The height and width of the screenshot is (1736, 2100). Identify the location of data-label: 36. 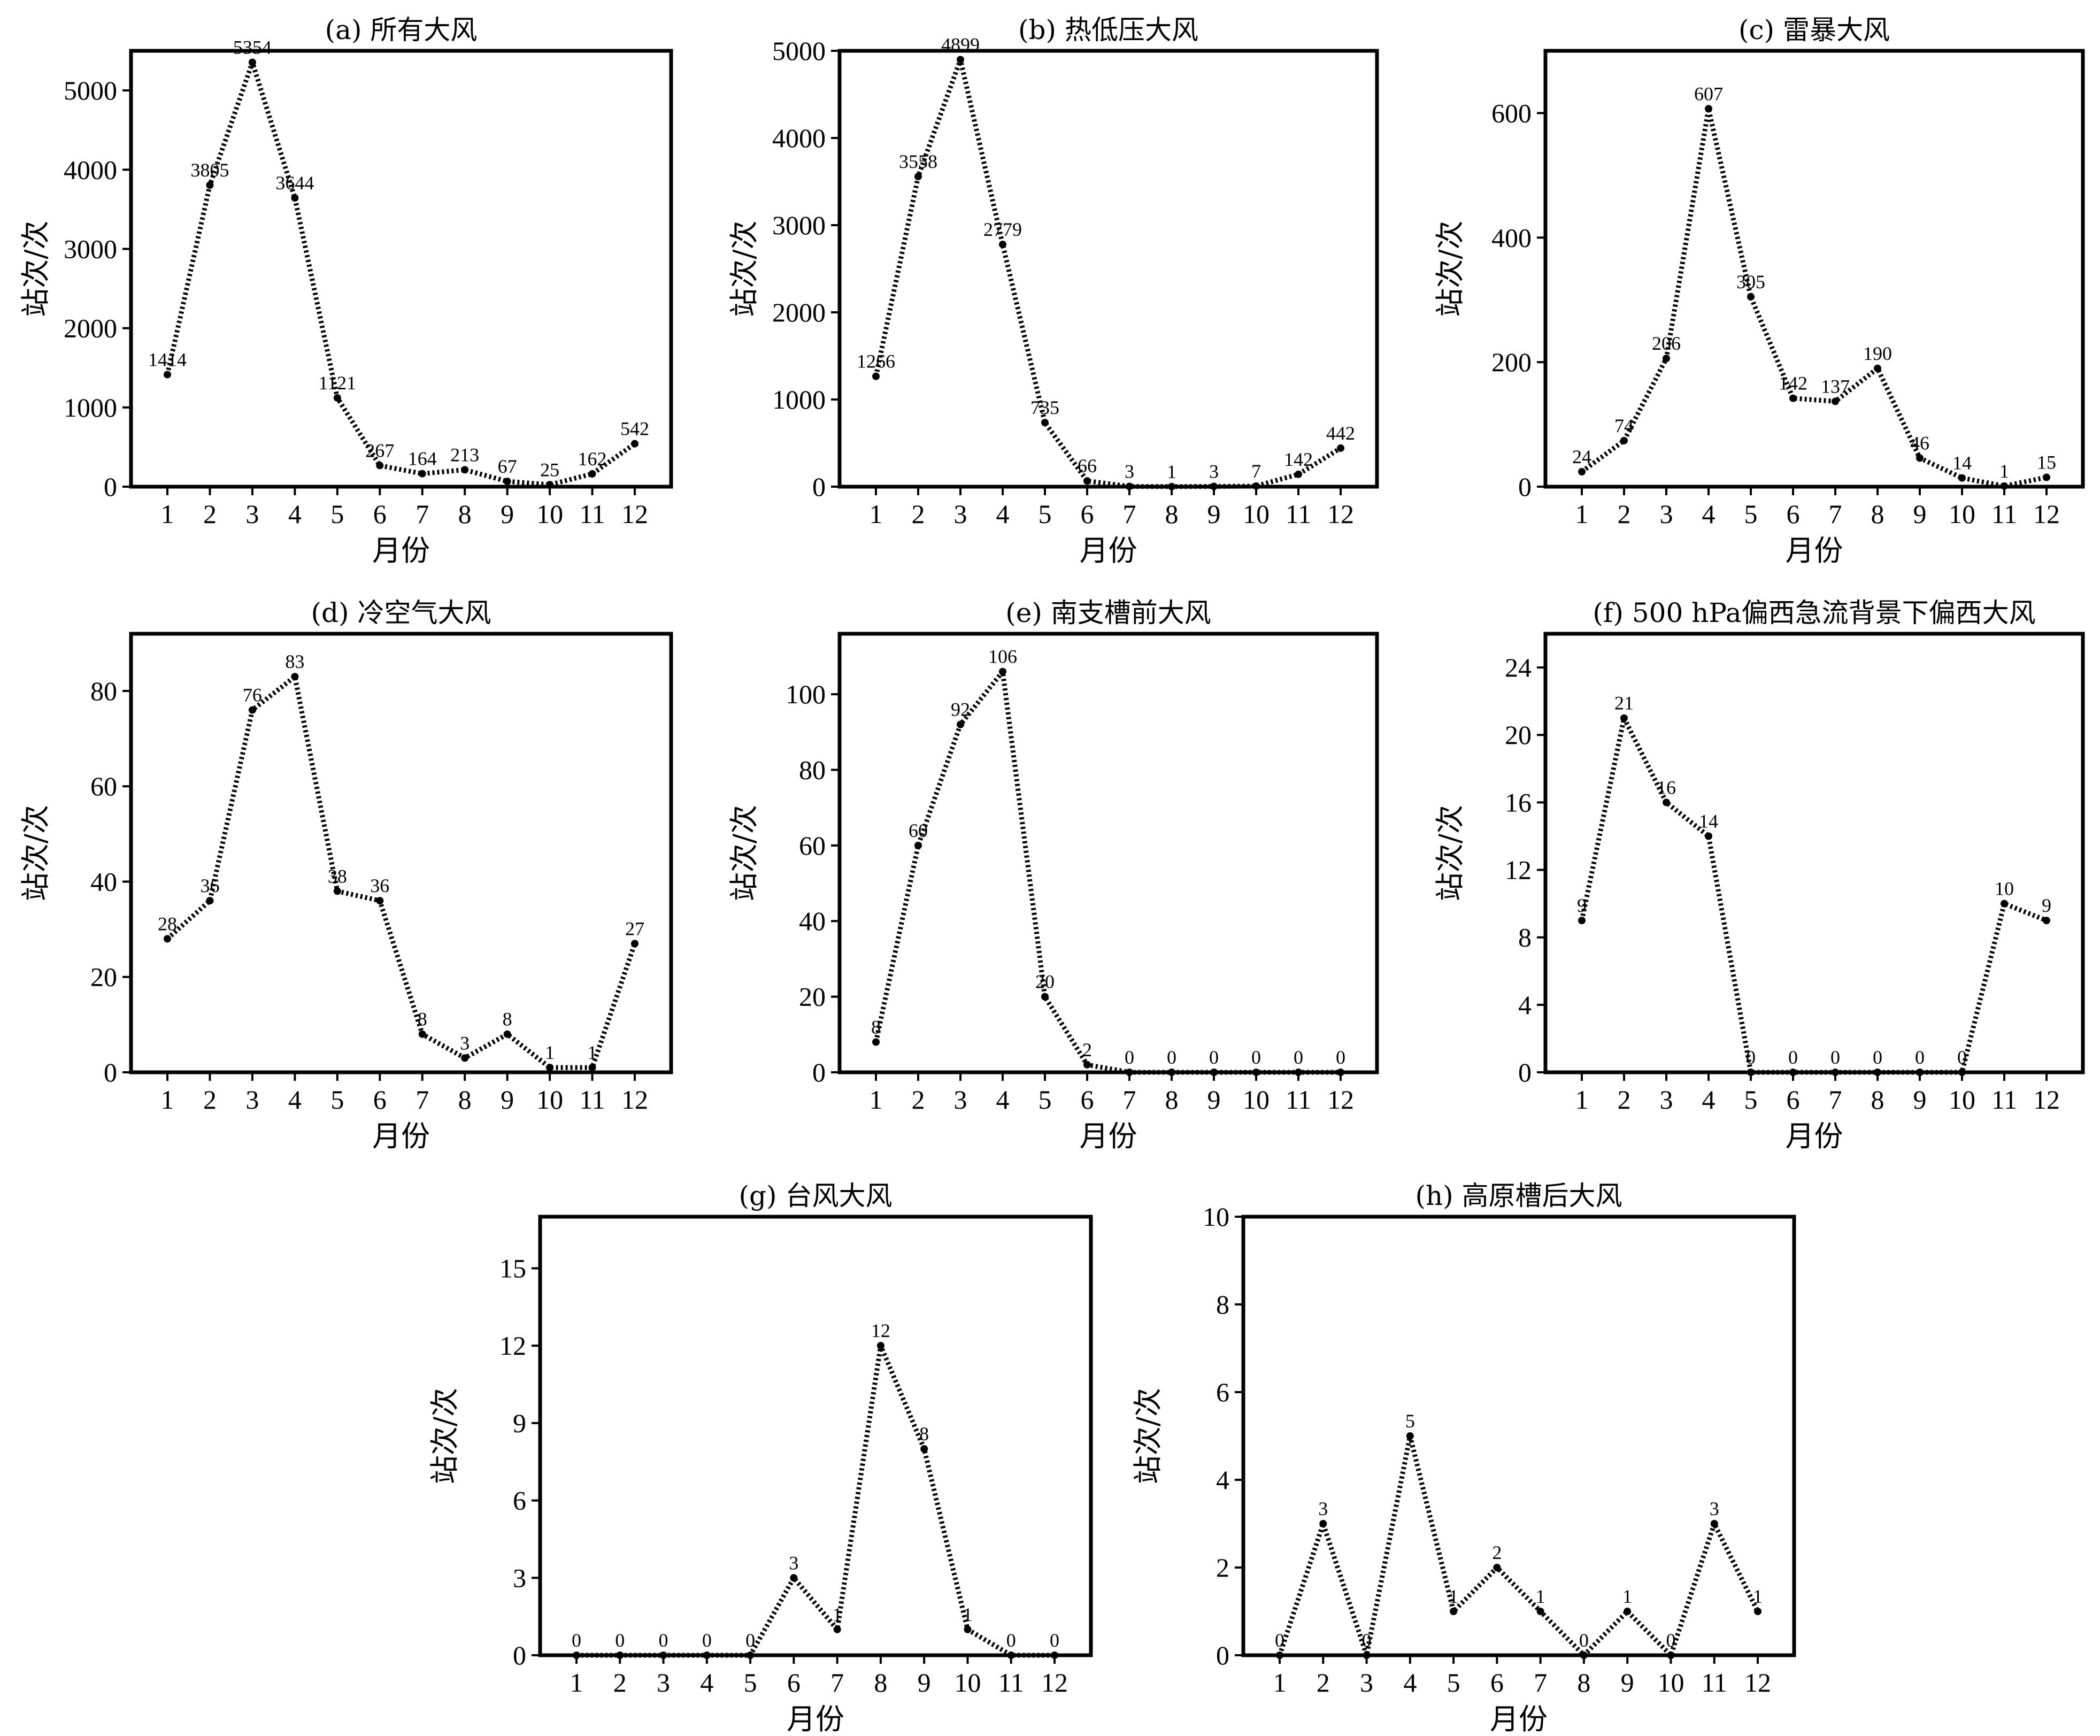
(380, 885).